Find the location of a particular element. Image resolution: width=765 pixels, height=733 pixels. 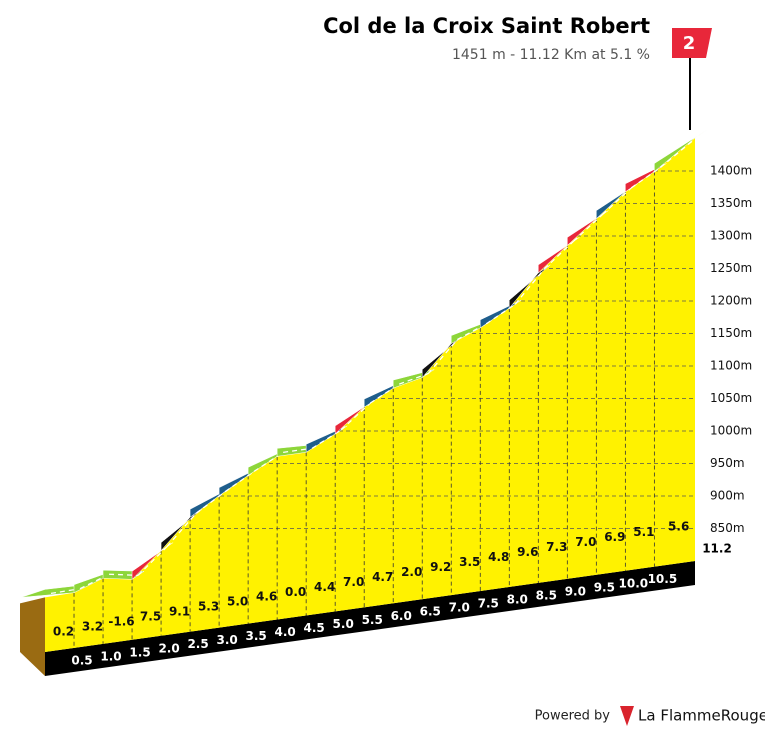

y-tick-label: 1350m is located at coordinates (731, 203).